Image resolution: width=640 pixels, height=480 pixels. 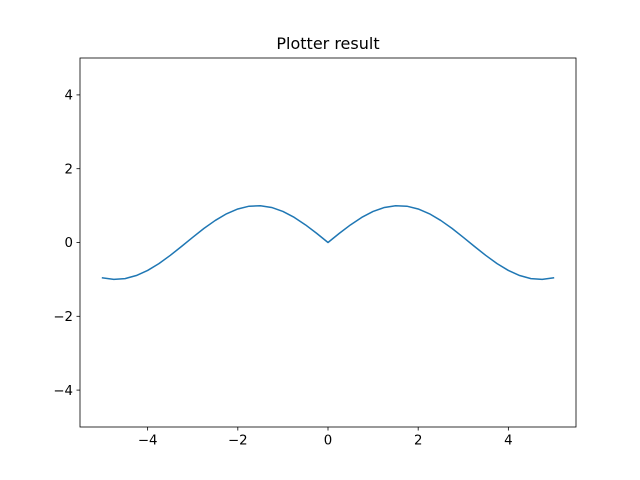 What do you see at coordinates (238, 441) in the screenshot?
I see `x-tick-label: −2` at bounding box center [238, 441].